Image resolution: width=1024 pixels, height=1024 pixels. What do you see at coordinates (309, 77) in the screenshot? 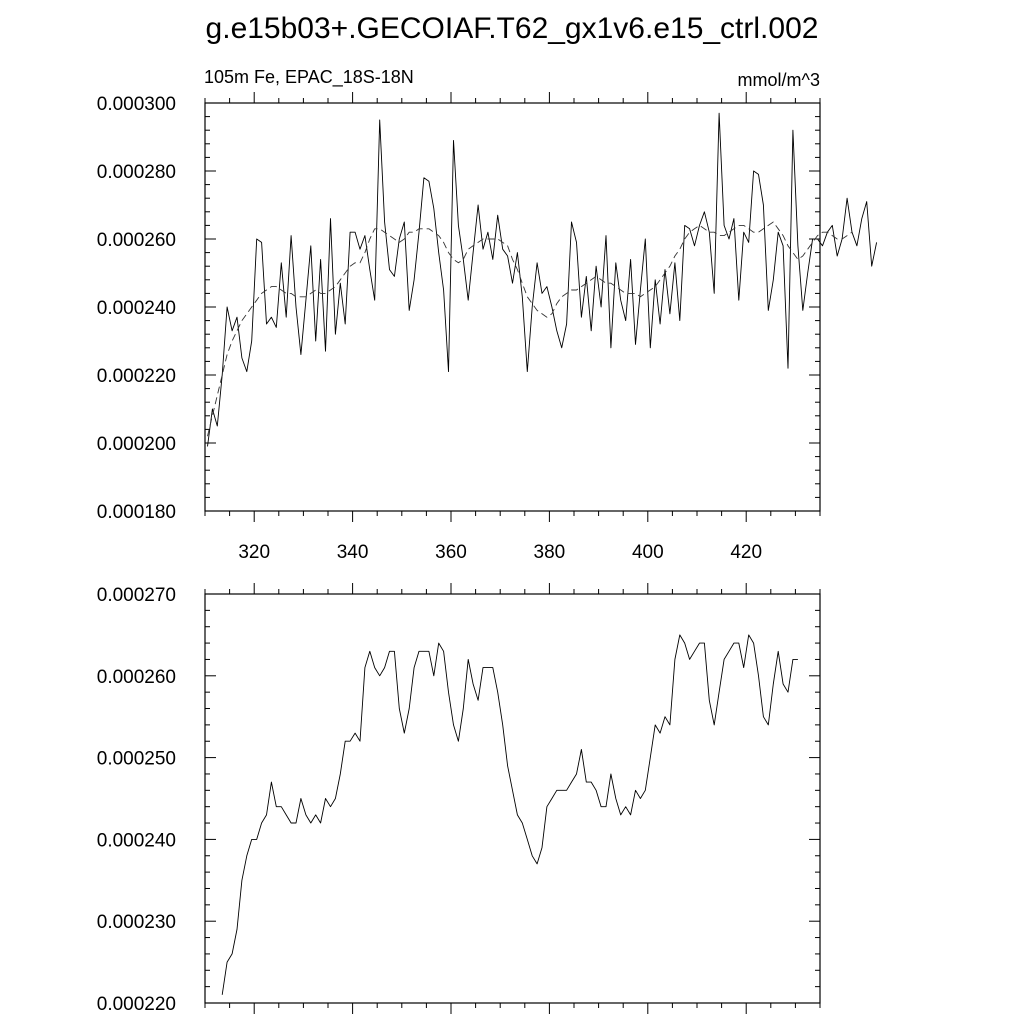
I see `panel-left-label: 105m Fe, EPAC_18S-18N` at bounding box center [309, 77].